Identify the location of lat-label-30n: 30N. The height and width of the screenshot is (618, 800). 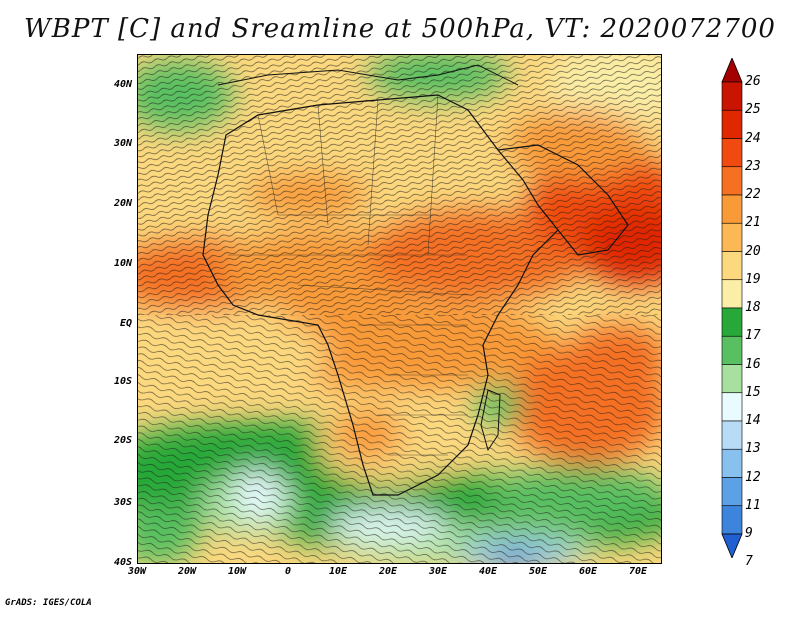
(122, 143).